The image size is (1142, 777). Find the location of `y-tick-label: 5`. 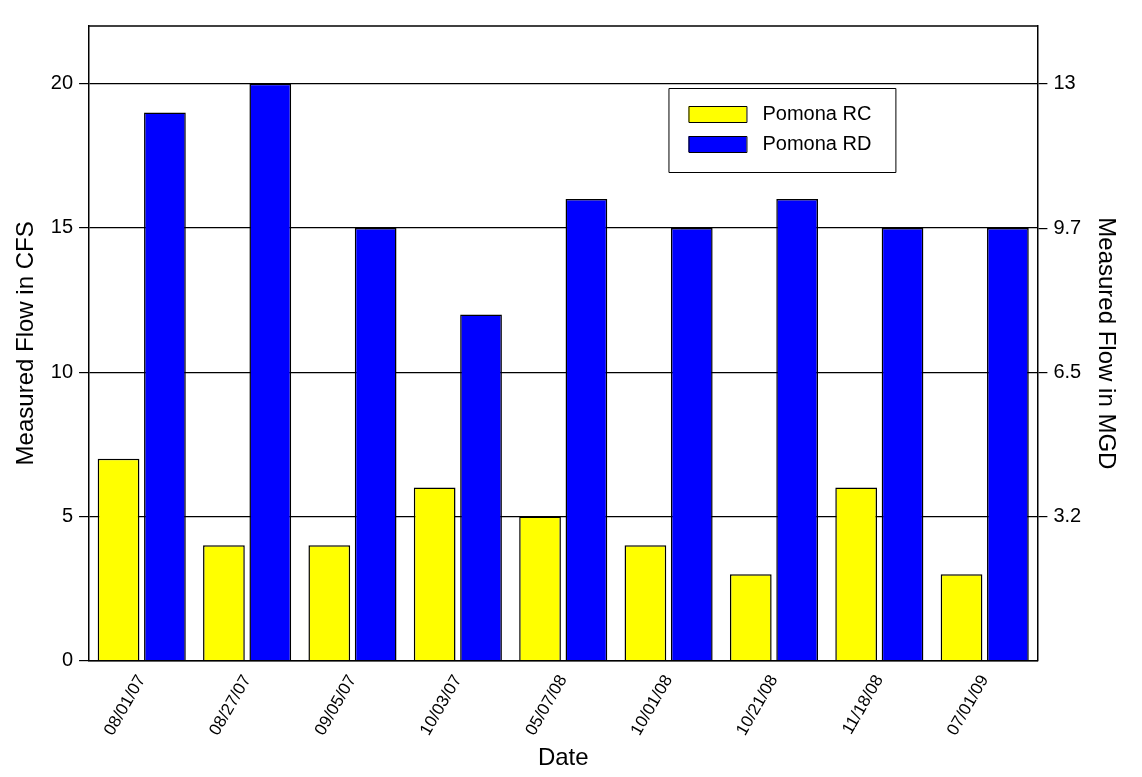

y-tick-label: 5 is located at coordinates (67, 514).